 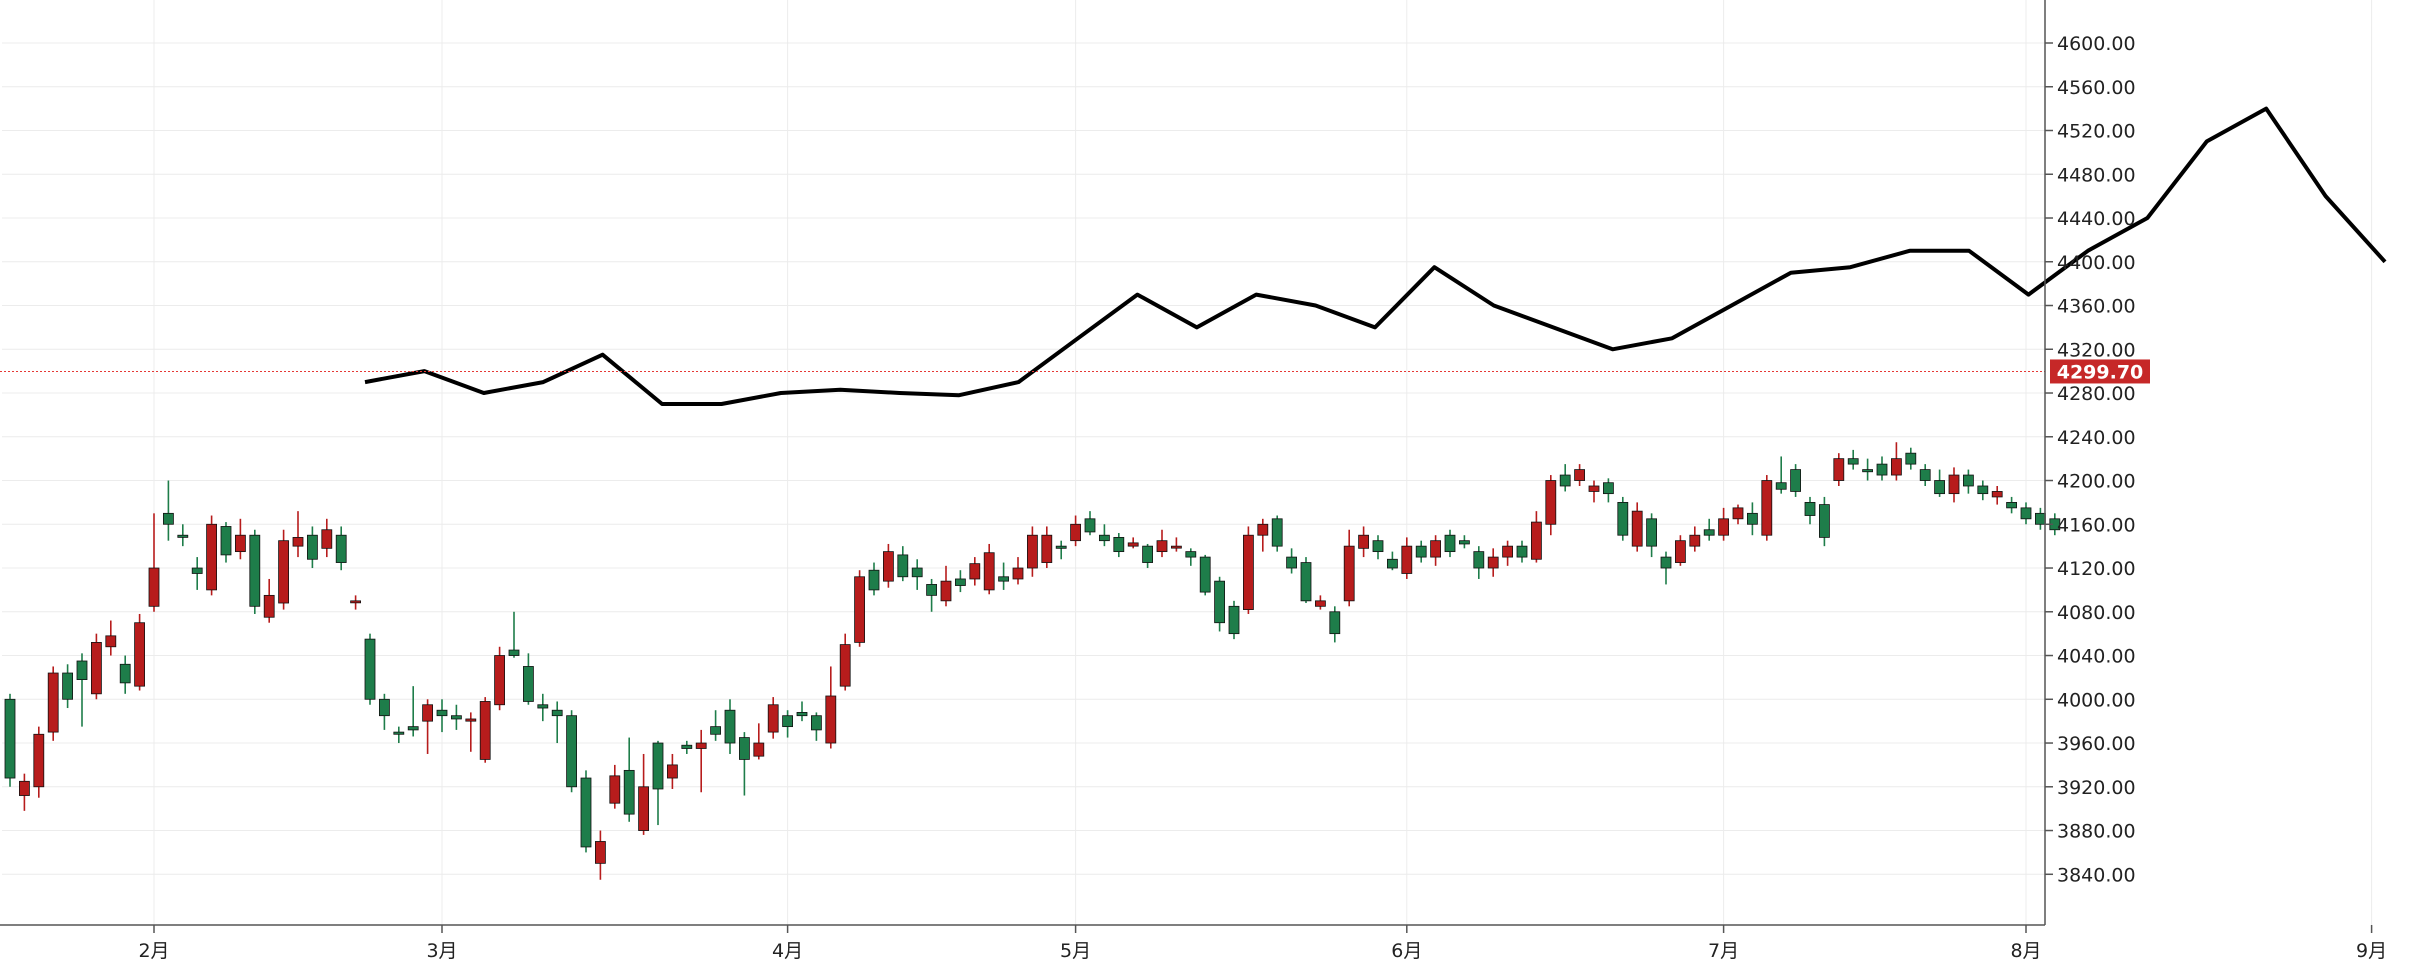 I want to click on y-tick-label: 4160.00, so click(x=2096, y=525).